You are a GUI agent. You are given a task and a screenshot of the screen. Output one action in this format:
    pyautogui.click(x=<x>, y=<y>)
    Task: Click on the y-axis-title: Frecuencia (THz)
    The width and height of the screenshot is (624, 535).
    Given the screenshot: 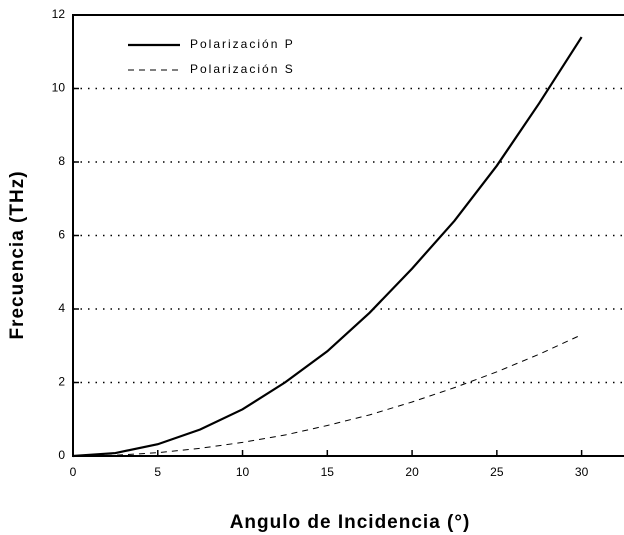 What is the action you would take?
    pyautogui.click(x=17, y=254)
    